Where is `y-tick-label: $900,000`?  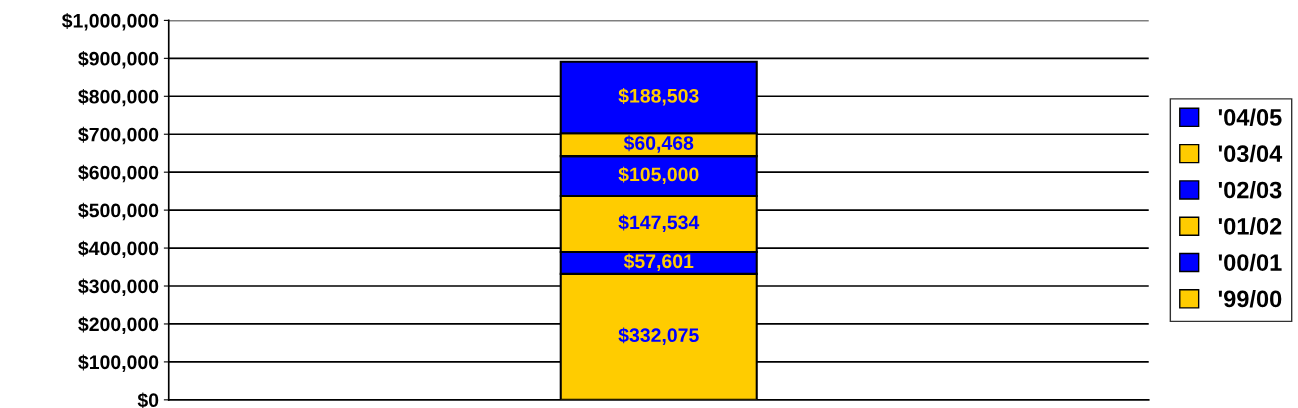
y-tick-label: $900,000 is located at coordinates (118, 59).